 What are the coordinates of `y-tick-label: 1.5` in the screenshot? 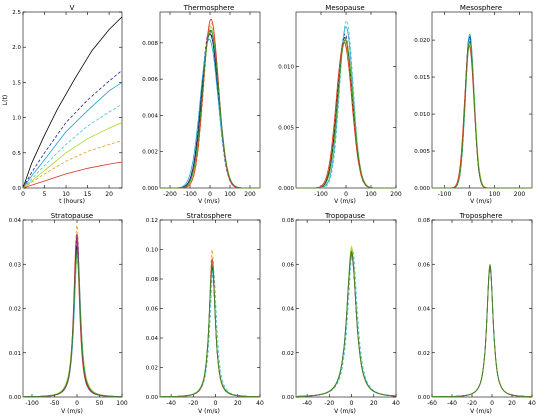 It's located at (16, 83).